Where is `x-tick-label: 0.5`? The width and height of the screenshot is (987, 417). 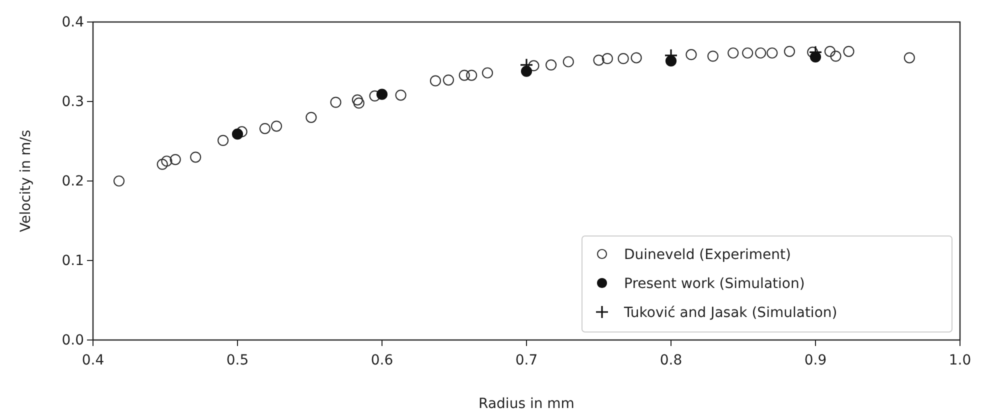 x-tick-label: 0.5 is located at coordinates (237, 360).